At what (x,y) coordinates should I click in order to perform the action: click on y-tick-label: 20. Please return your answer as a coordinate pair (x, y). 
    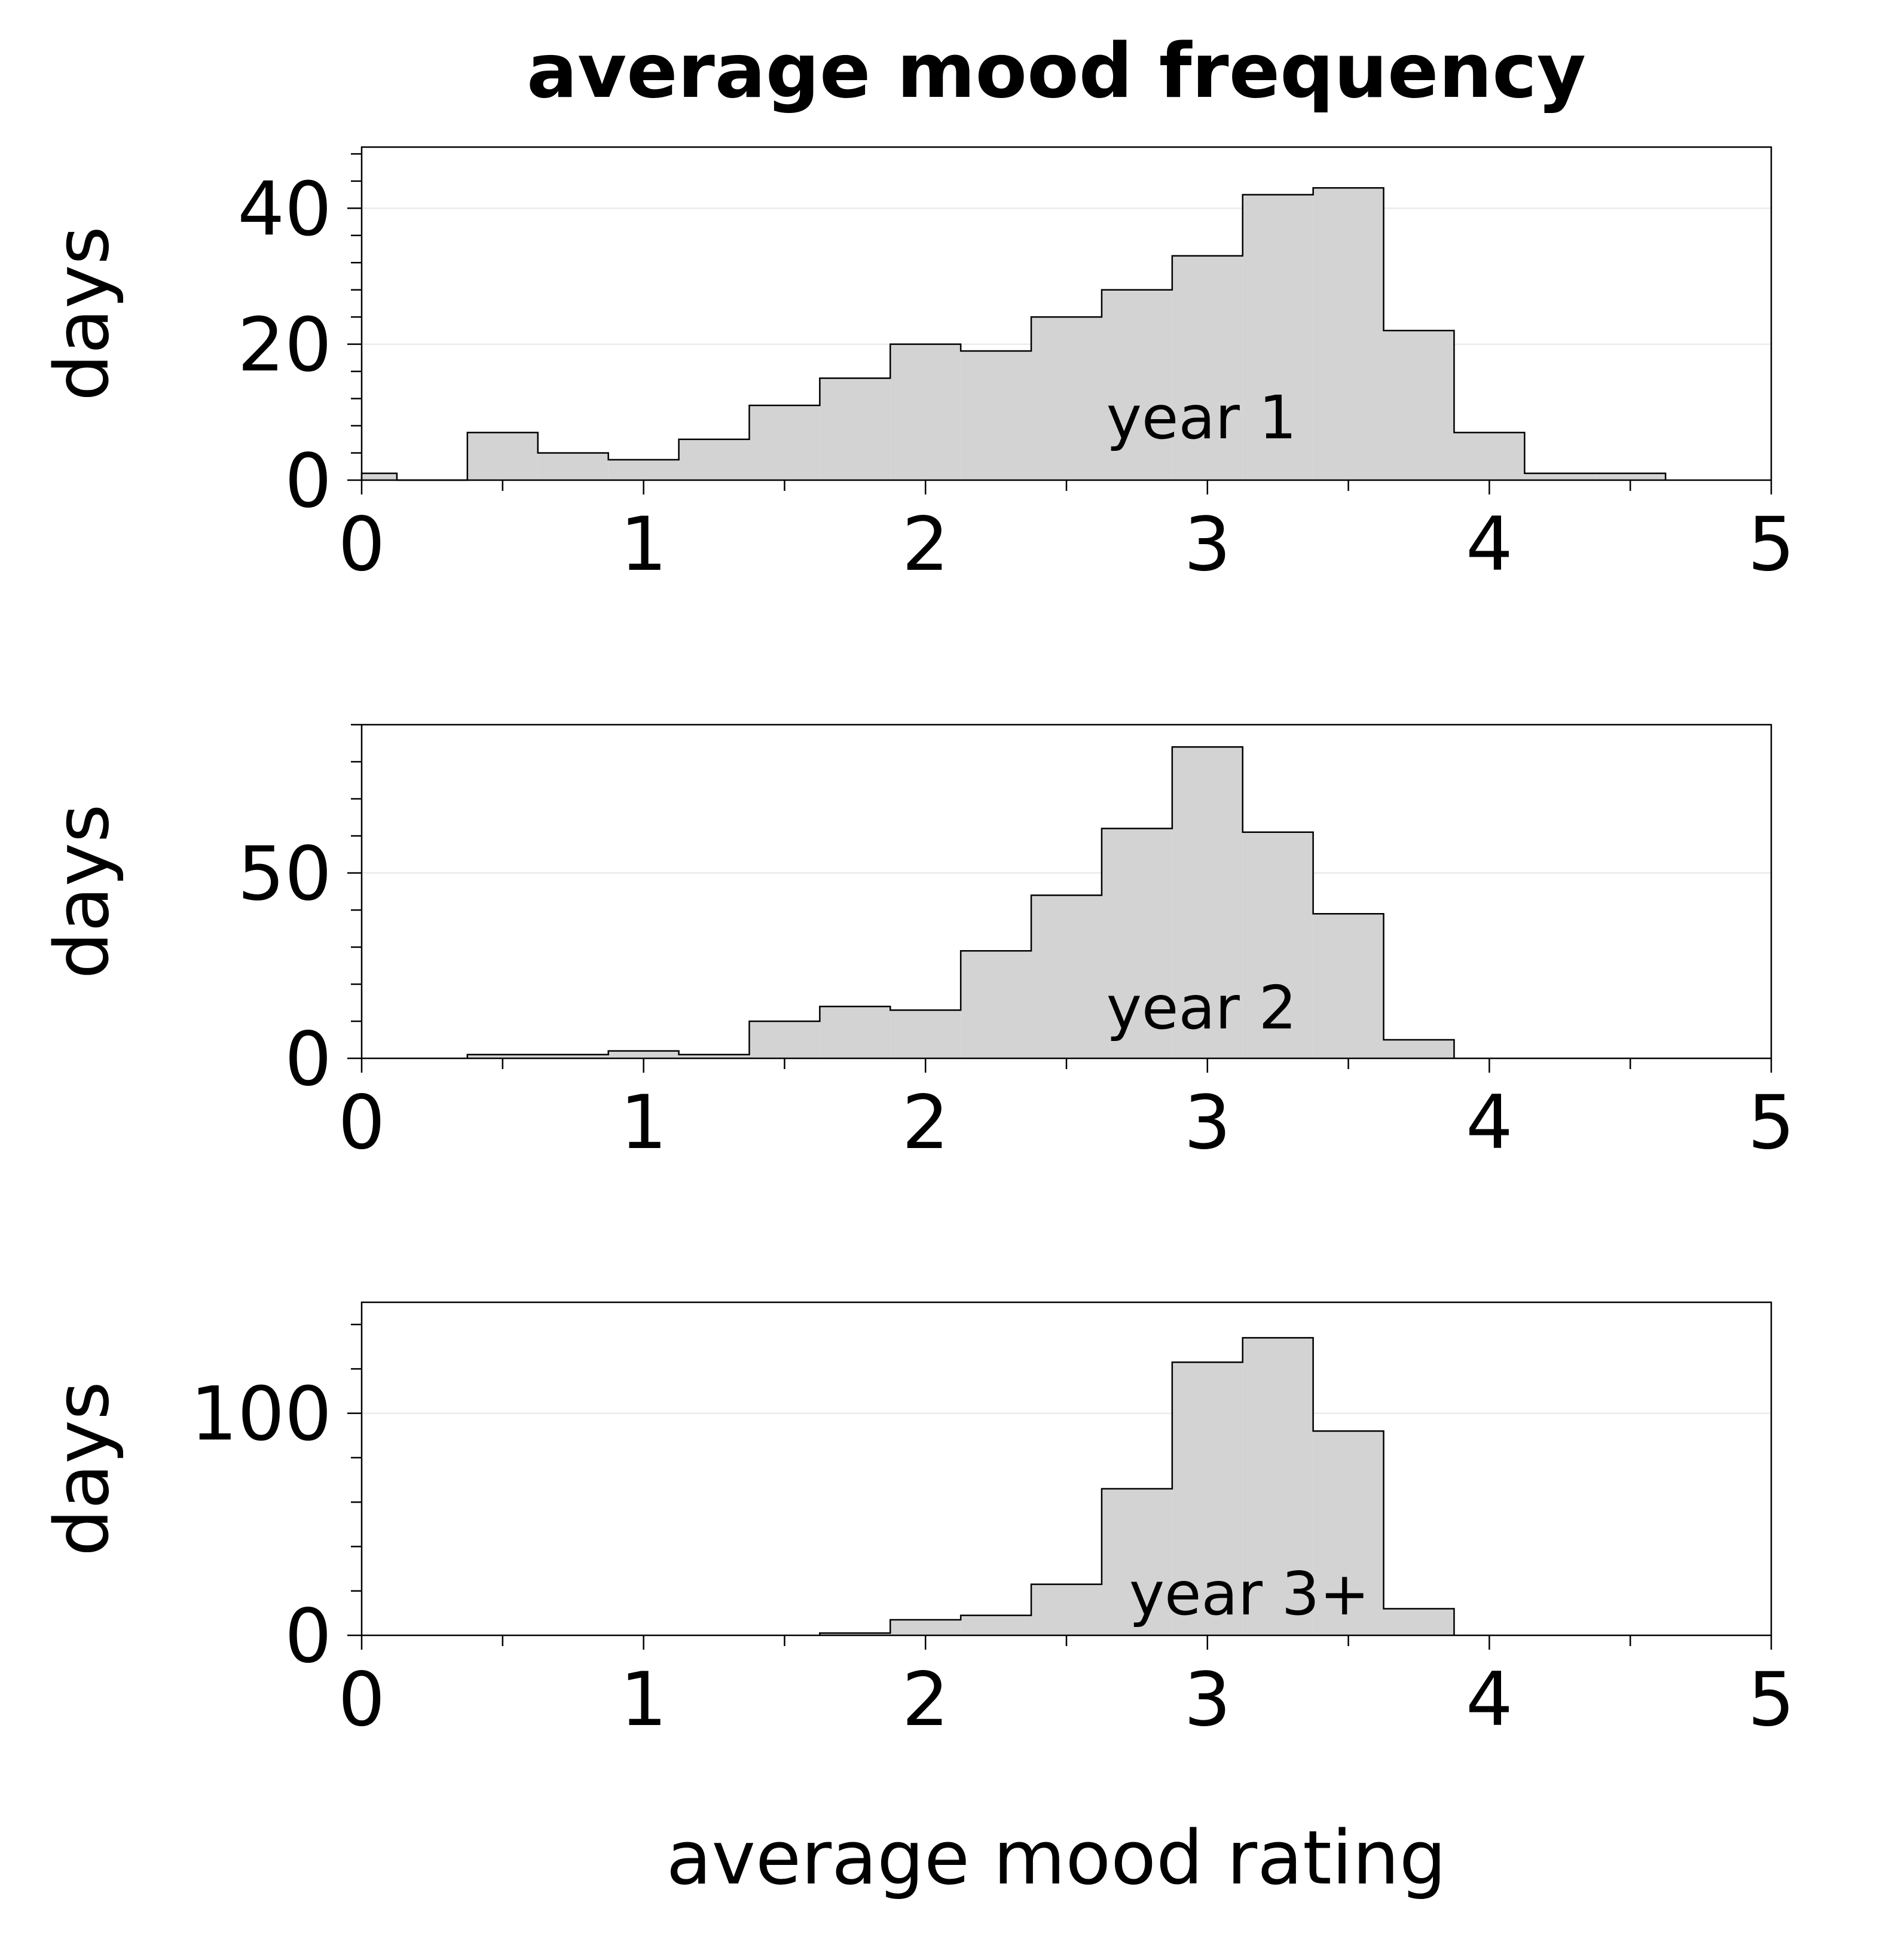
    Looking at the image, I should click on (284, 346).